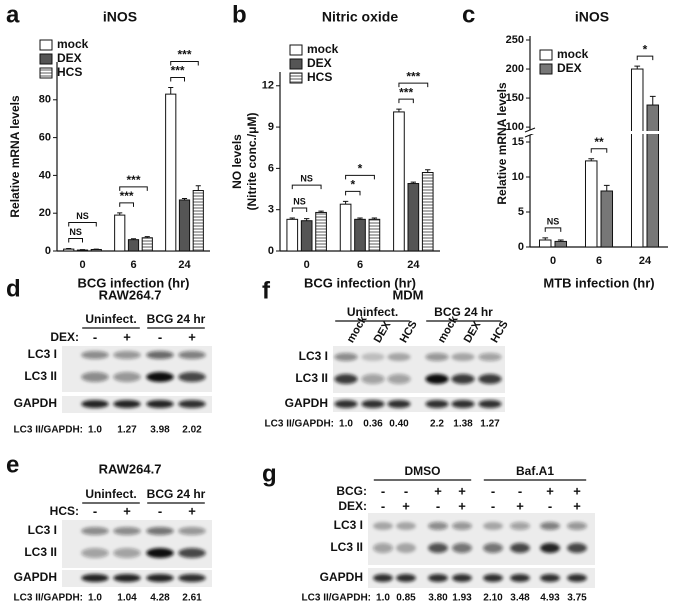  Describe the element at coordinates (269, 473) in the screenshot. I see `panel-letter: g` at that location.